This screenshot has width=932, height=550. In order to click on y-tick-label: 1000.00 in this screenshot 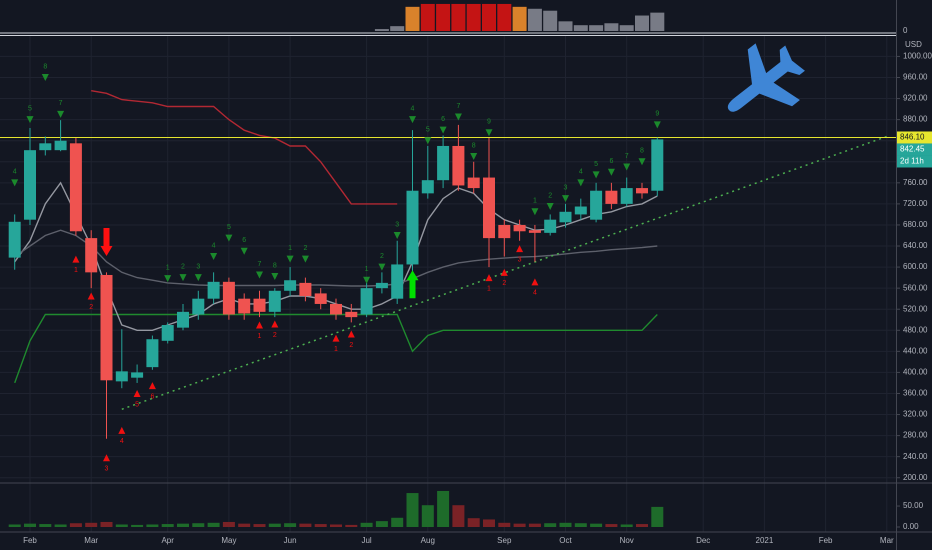, I will do `click(917, 56)`.